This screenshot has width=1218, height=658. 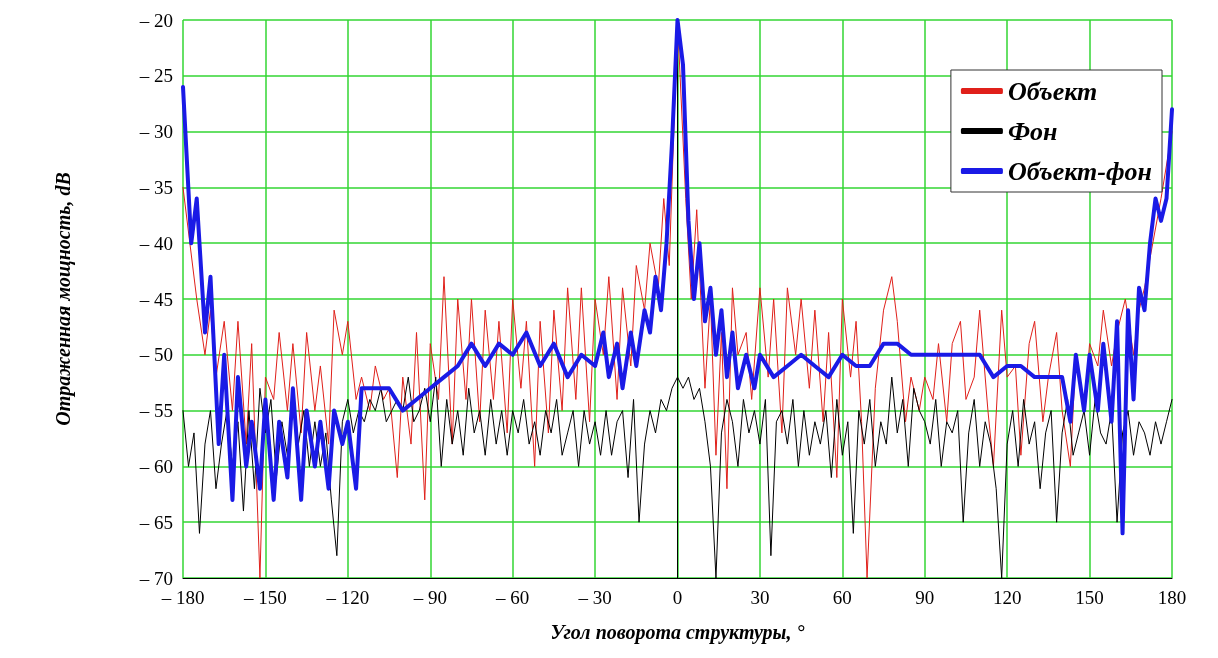 What do you see at coordinates (677, 632) in the screenshot?
I see `x-axis-title: Угол поворота структуры, °` at bounding box center [677, 632].